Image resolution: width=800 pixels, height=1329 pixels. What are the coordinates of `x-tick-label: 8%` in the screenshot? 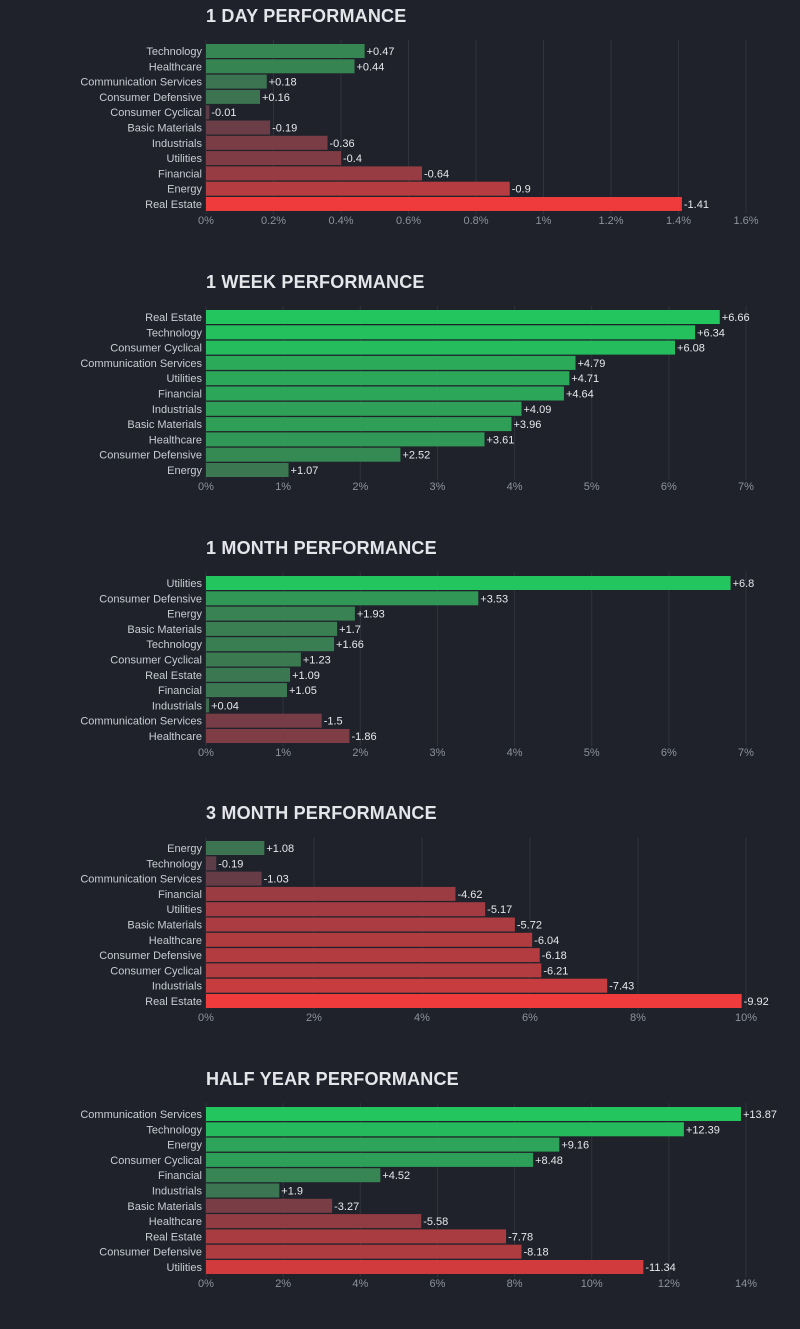 It's located at (638, 1018).